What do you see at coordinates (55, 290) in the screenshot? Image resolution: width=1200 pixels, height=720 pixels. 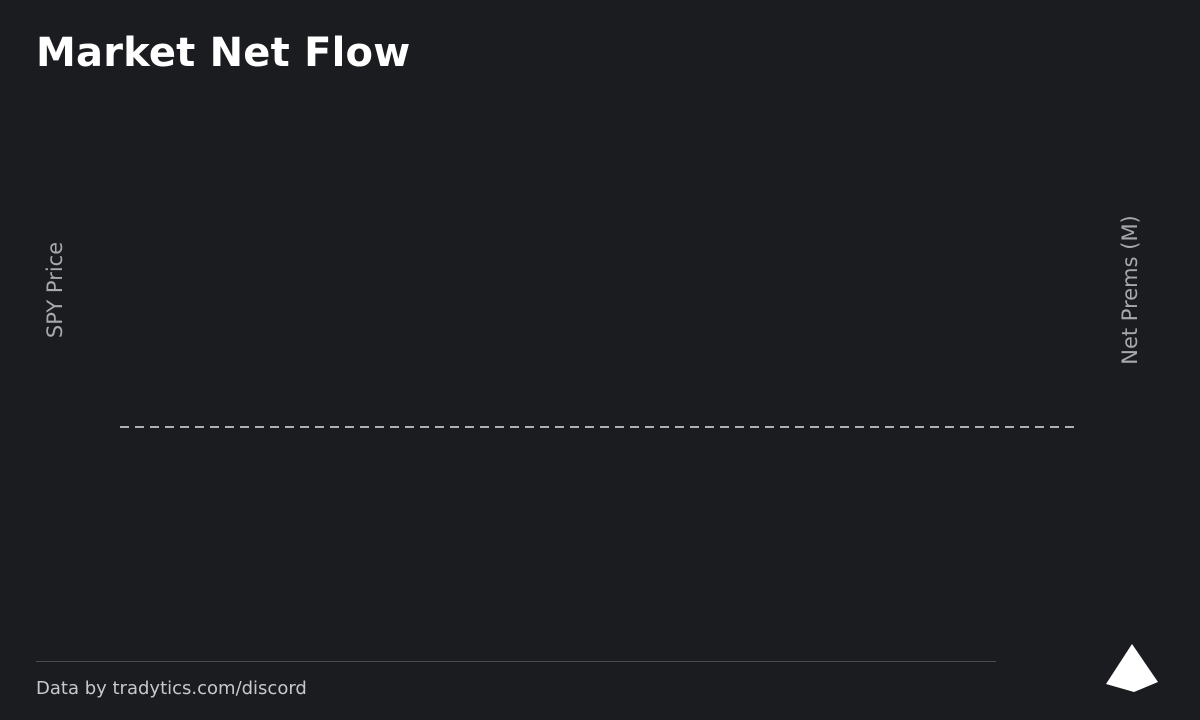 I see `left-axis-label: SPY Price` at bounding box center [55, 290].